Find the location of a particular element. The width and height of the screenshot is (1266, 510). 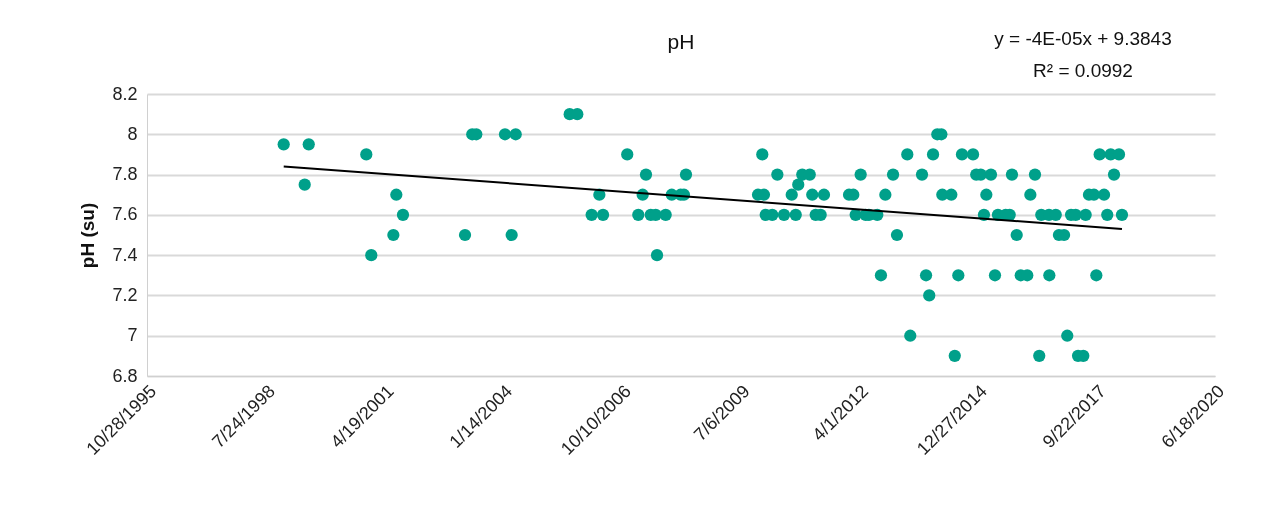

y-tick-label: 8.2 is located at coordinates (125, 93).